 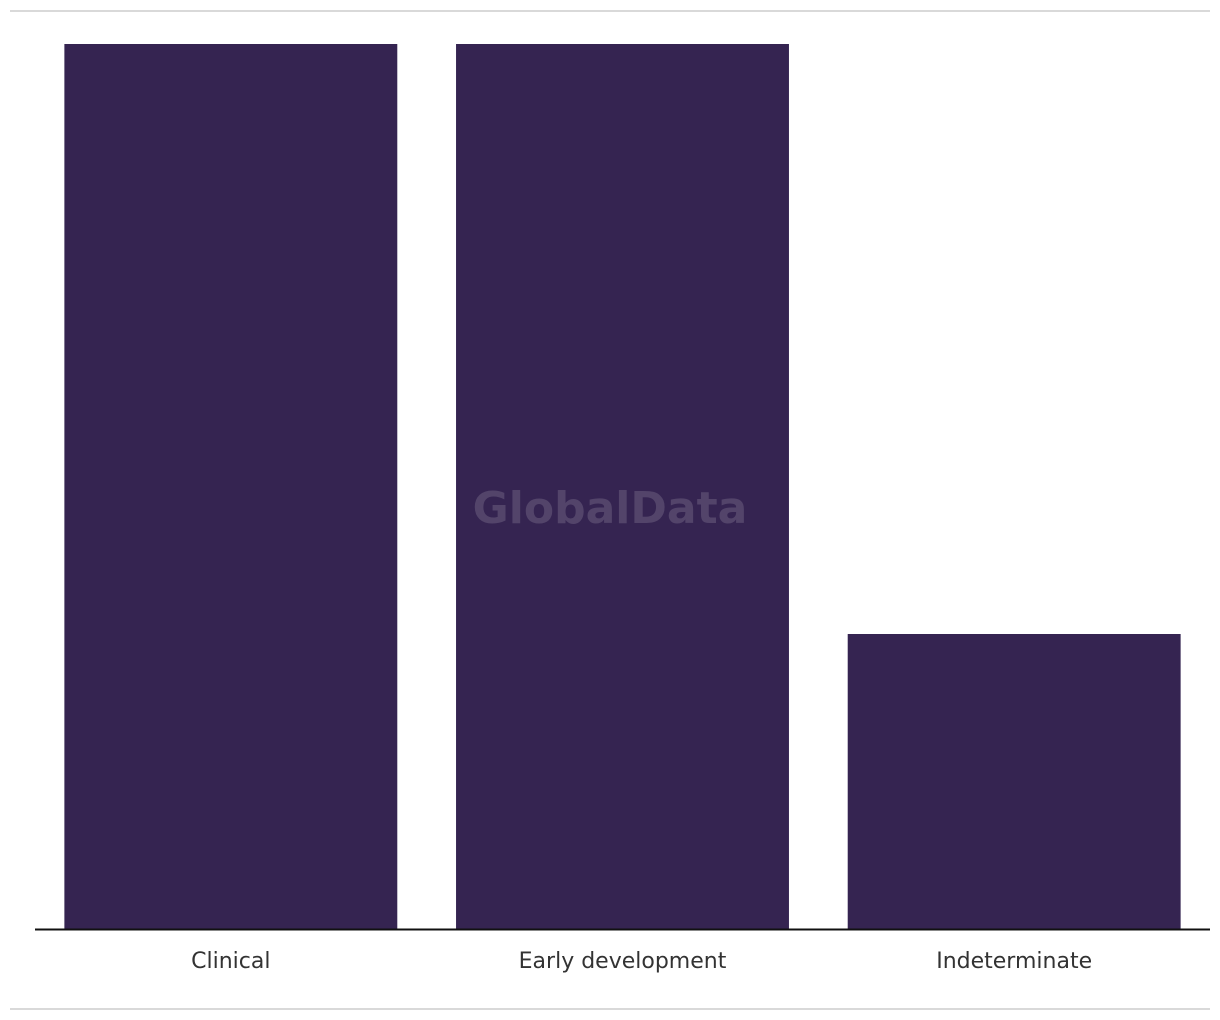 What do you see at coordinates (1014, 781) in the screenshot?
I see `bar` at bounding box center [1014, 781].